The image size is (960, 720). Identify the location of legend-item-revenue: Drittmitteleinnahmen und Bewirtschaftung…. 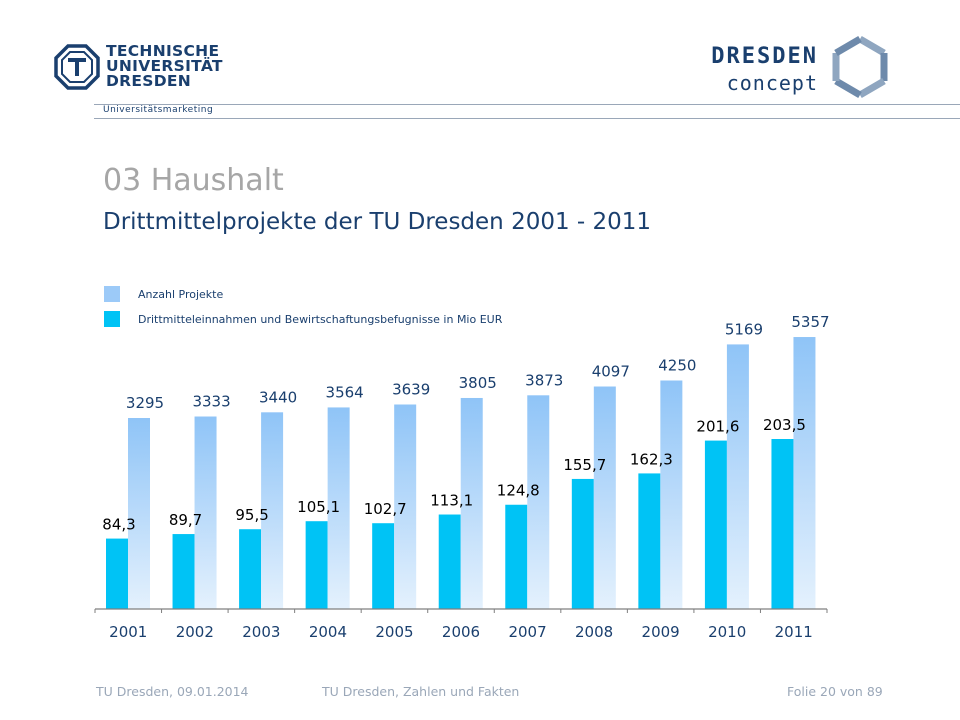
(303, 319).